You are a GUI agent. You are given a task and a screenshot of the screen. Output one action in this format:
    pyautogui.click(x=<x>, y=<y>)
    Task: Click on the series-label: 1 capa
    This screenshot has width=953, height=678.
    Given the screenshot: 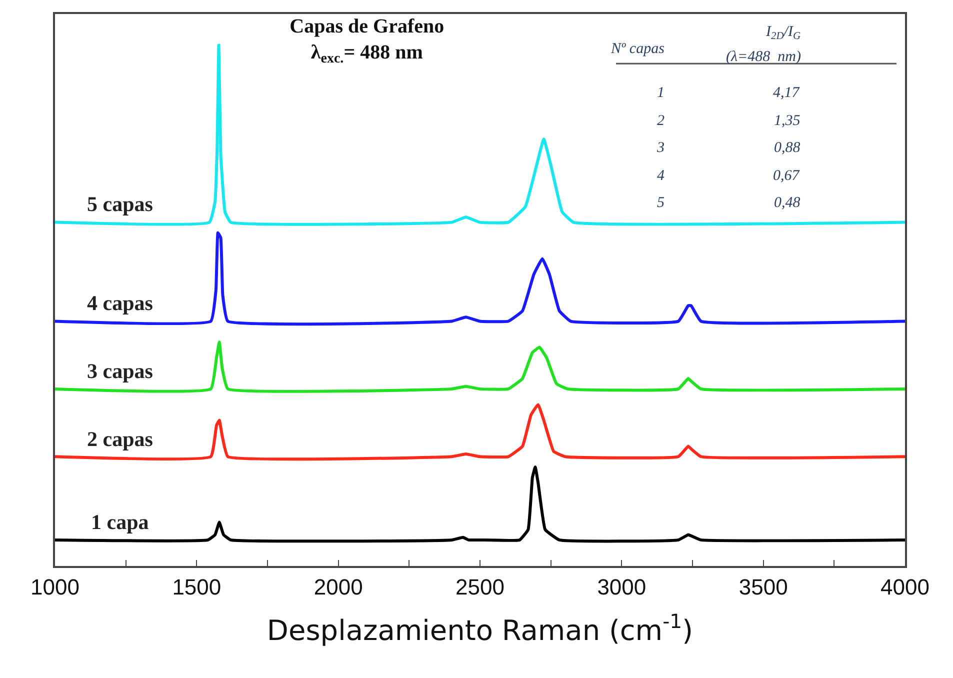 What is the action you would take?
    pyautogui.click(x=120, y=522)
    